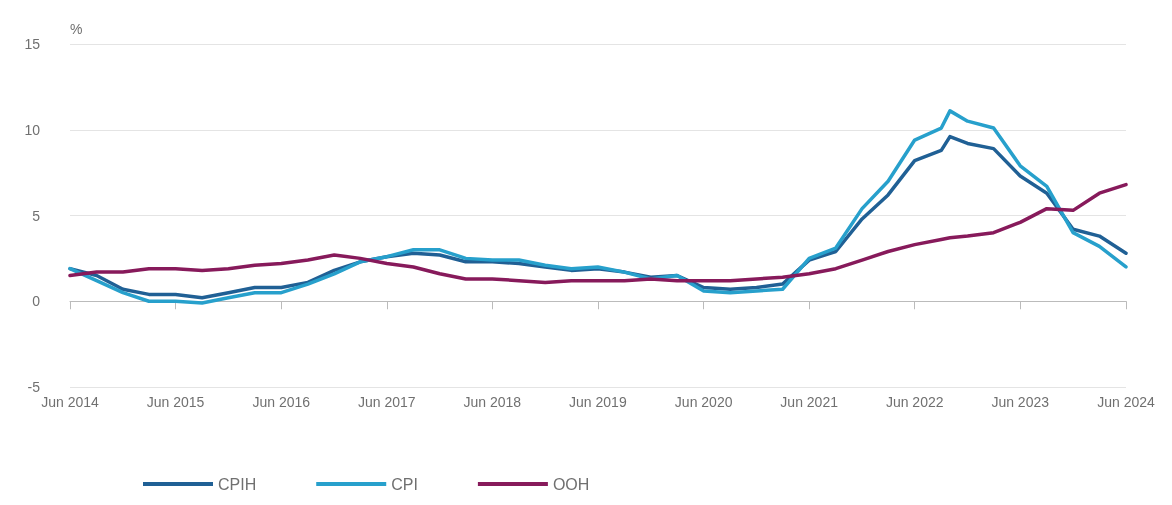 The image size is (1172, 505). What do you see at coordinates (703, 402) in the screenshot?
I see `x-tick-label: Jun 2020` at bounding box center [703, 402].